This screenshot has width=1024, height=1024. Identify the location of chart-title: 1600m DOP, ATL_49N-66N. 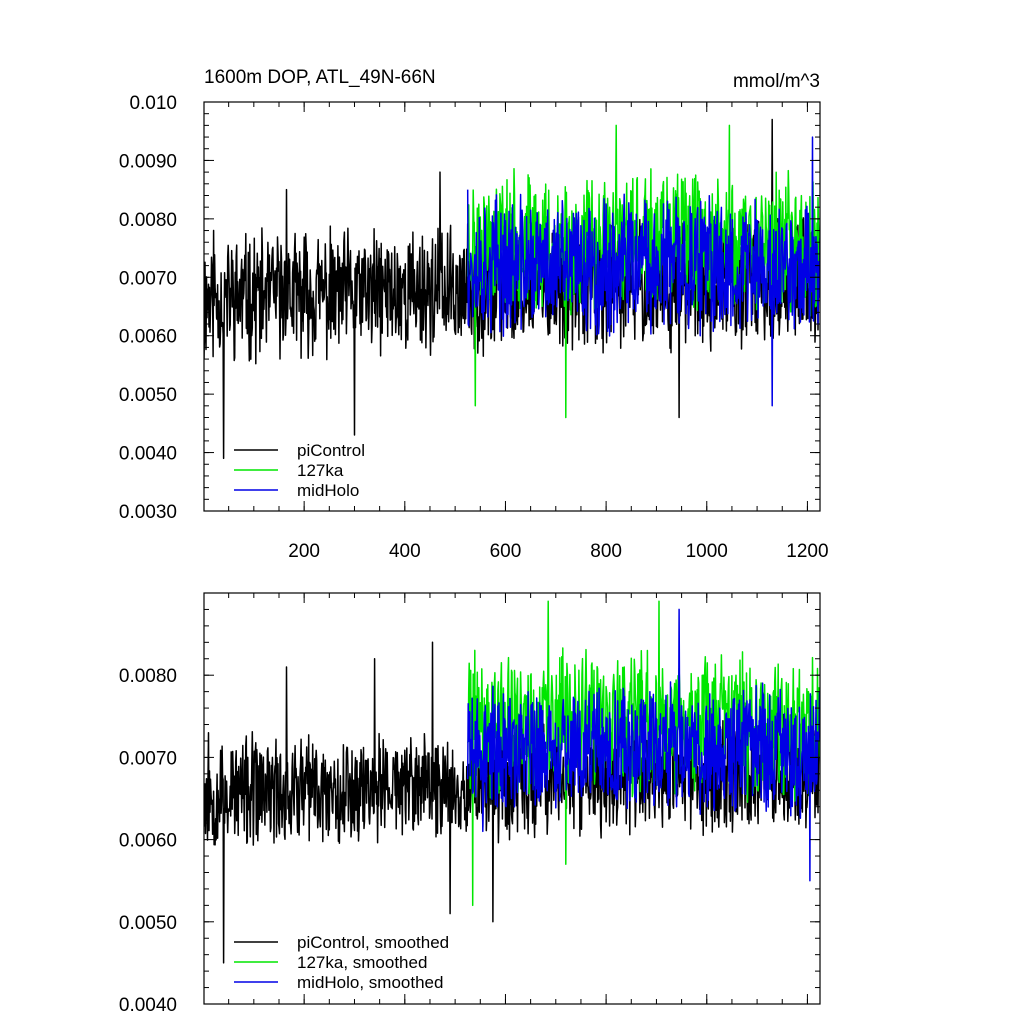
(320, 77).